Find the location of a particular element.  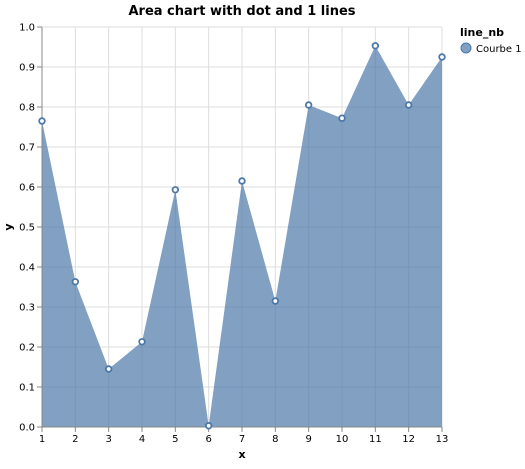

legend-label-courbe-1: Courbe 1 is located at coordinates (499, 49).